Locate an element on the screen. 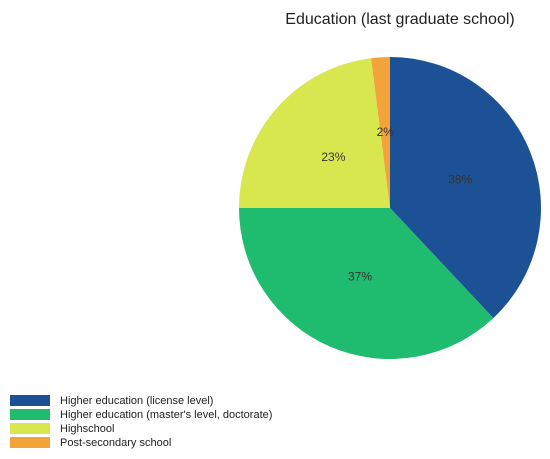 Image resolution: width=550 pixels, height=459 pixels. slice-label: 2% is located at coordinates (386, 132).